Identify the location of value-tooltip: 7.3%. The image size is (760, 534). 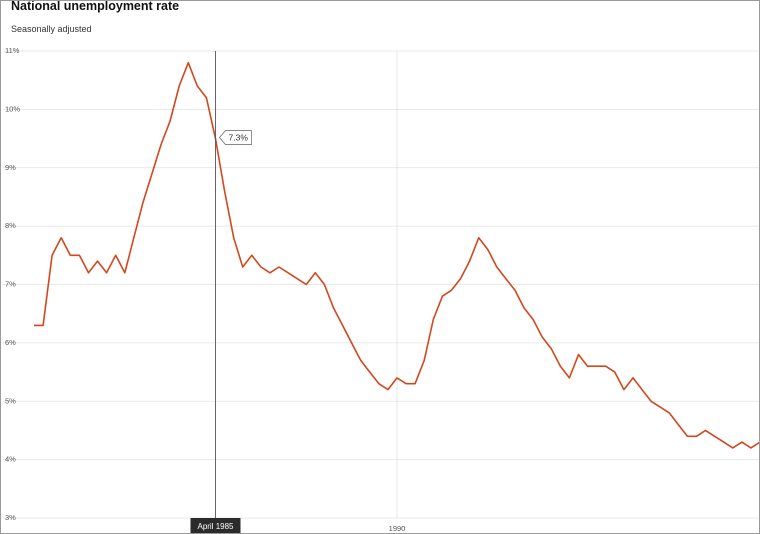
(235, 137).